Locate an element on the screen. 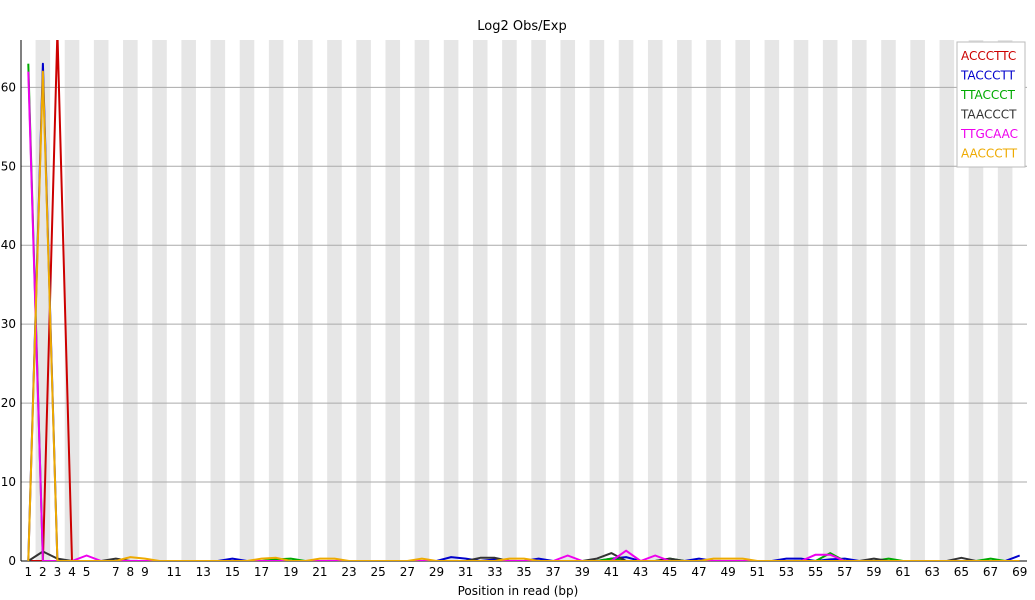  legend-entry: AACCCTT is located at coordinates (989, 154).